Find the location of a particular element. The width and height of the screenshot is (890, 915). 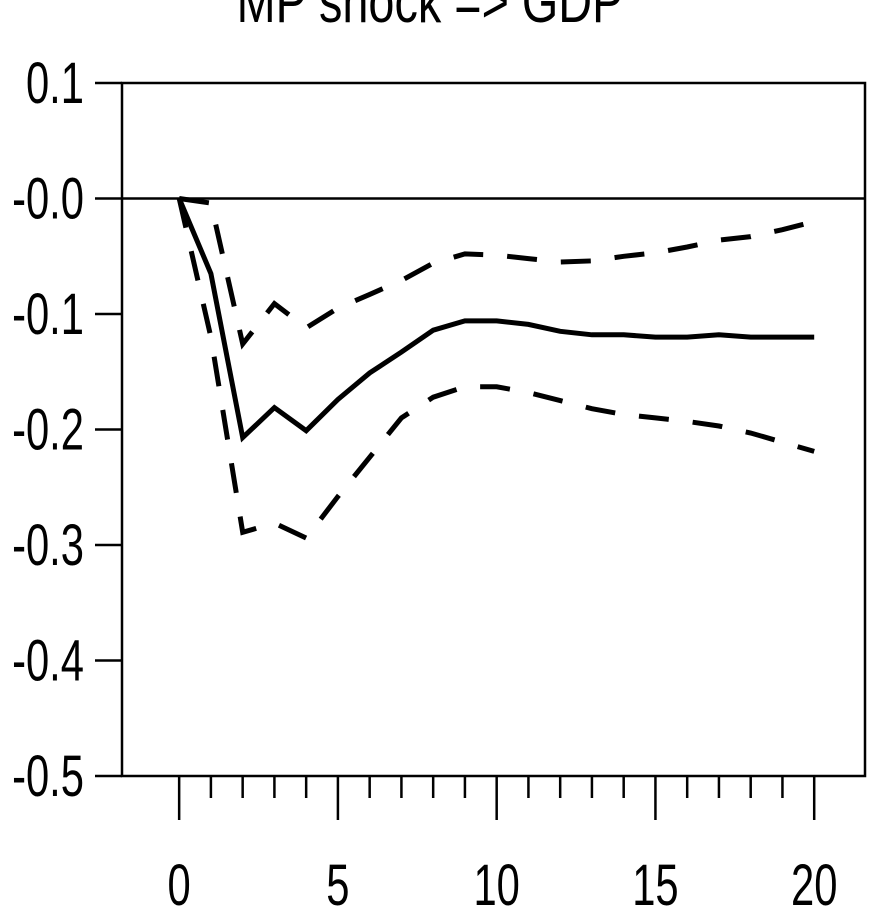

x-tick-label: 0 is located at coordinates (179, 883).